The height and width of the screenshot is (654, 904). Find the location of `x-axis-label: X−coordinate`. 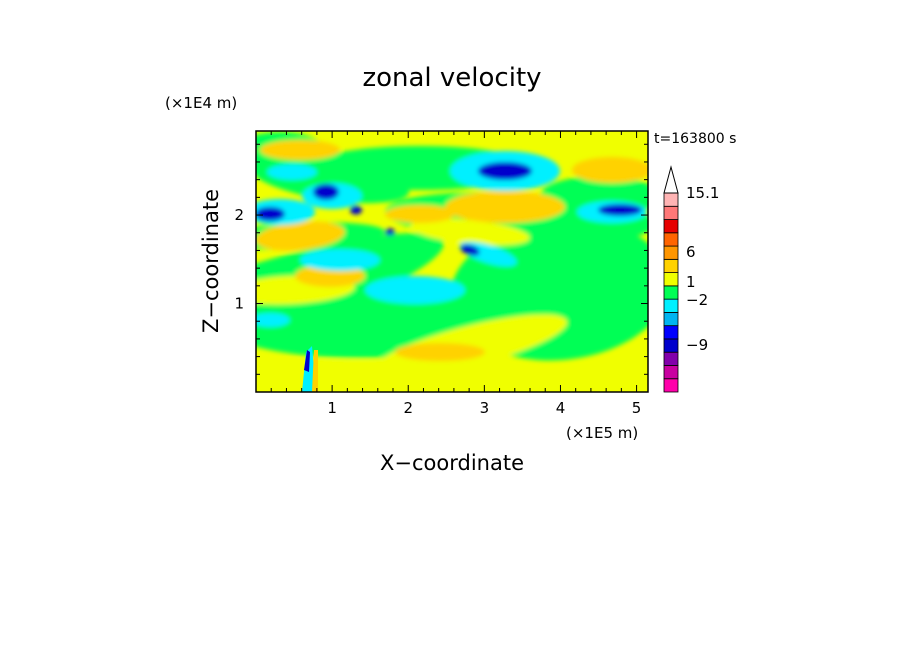

x-axis-label: X−coordinate is located at coordinates (452, 463).